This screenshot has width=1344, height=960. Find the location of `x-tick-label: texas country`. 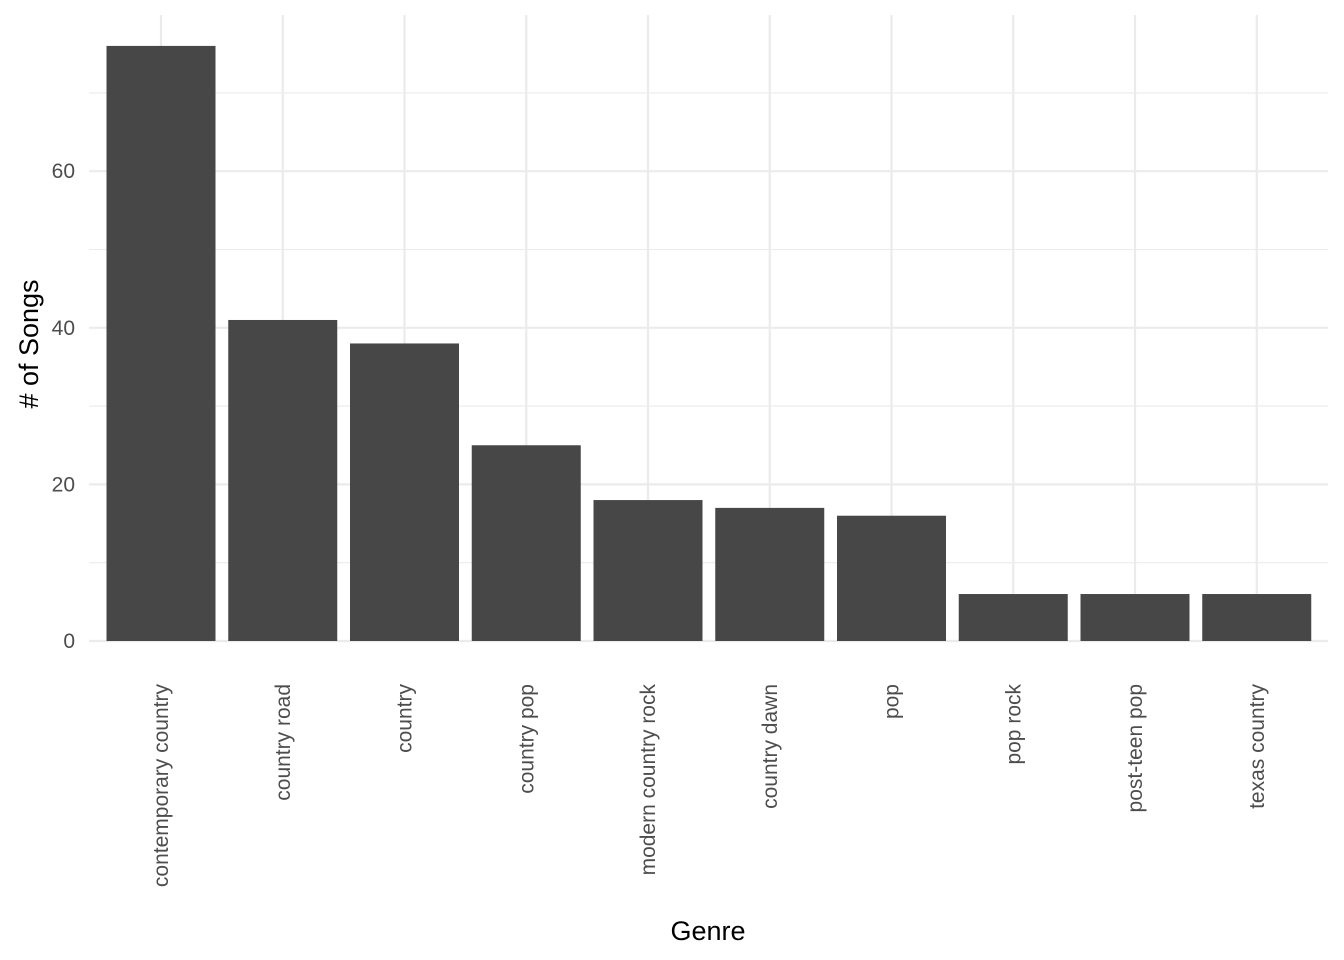

x-tick-label: texas country is located at coordinates (1257, 746).